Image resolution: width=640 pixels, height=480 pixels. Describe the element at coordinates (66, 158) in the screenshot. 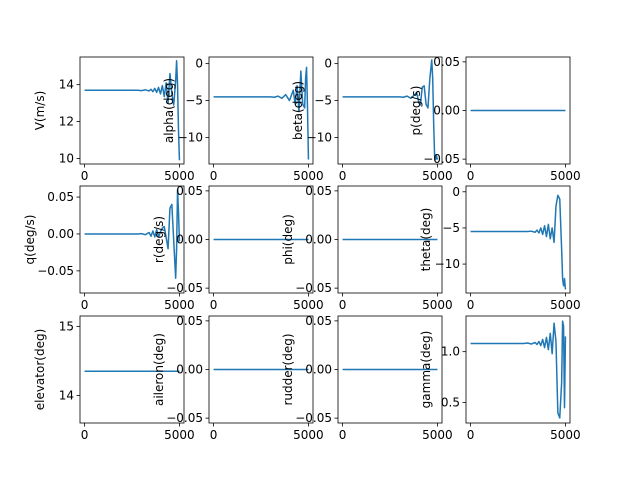

I see `y-tick-label: 10` at that location.